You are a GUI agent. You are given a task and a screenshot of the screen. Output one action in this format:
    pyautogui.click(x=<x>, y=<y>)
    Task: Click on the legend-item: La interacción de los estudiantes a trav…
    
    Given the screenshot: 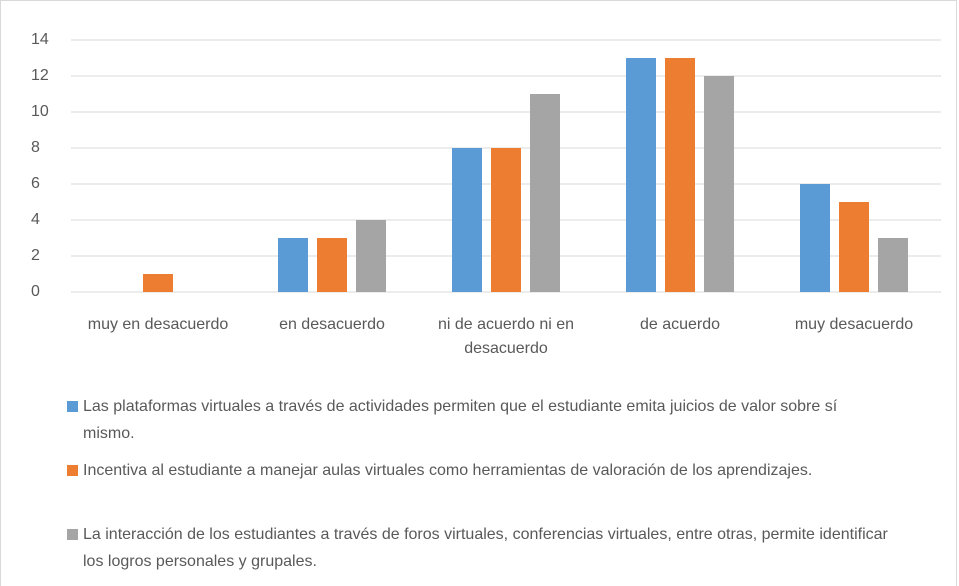 What is the action you would take?
    pyautogui.click(x=478, y=548)
    